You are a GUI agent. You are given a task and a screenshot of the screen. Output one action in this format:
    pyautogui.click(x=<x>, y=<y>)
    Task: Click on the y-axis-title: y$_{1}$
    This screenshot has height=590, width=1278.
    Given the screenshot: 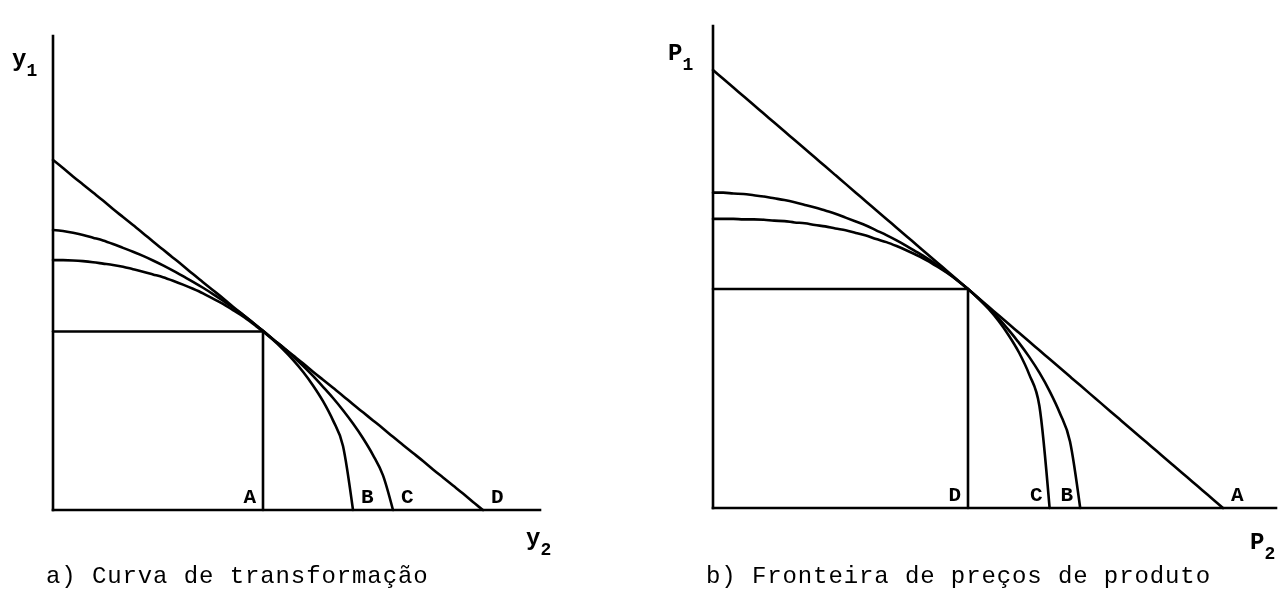 What is the action you would take?
    pyautogui.click(x=25, y=63)
    